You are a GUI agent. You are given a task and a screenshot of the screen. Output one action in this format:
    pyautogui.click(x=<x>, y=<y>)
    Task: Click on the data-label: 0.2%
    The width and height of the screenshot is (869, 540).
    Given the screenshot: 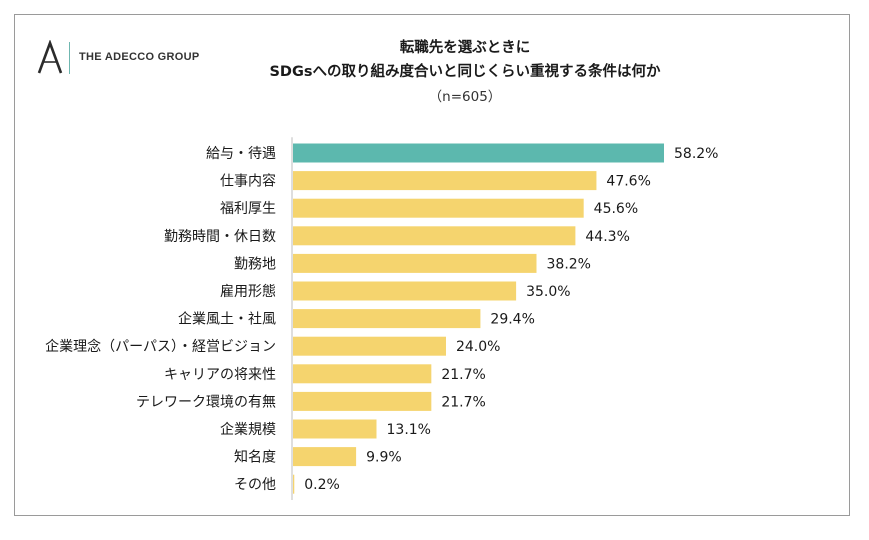 What is the action you would take?
    pyautogui.click(x=322, y=485)
    